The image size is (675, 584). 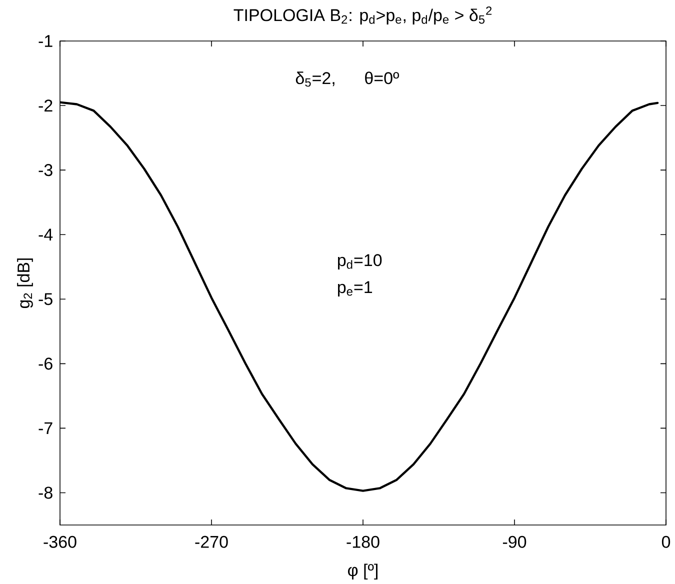 What do you see at coordinates (45, 428) in the screenshot?
I see `y-tick-label: -7` at bounding box center [45, 428].